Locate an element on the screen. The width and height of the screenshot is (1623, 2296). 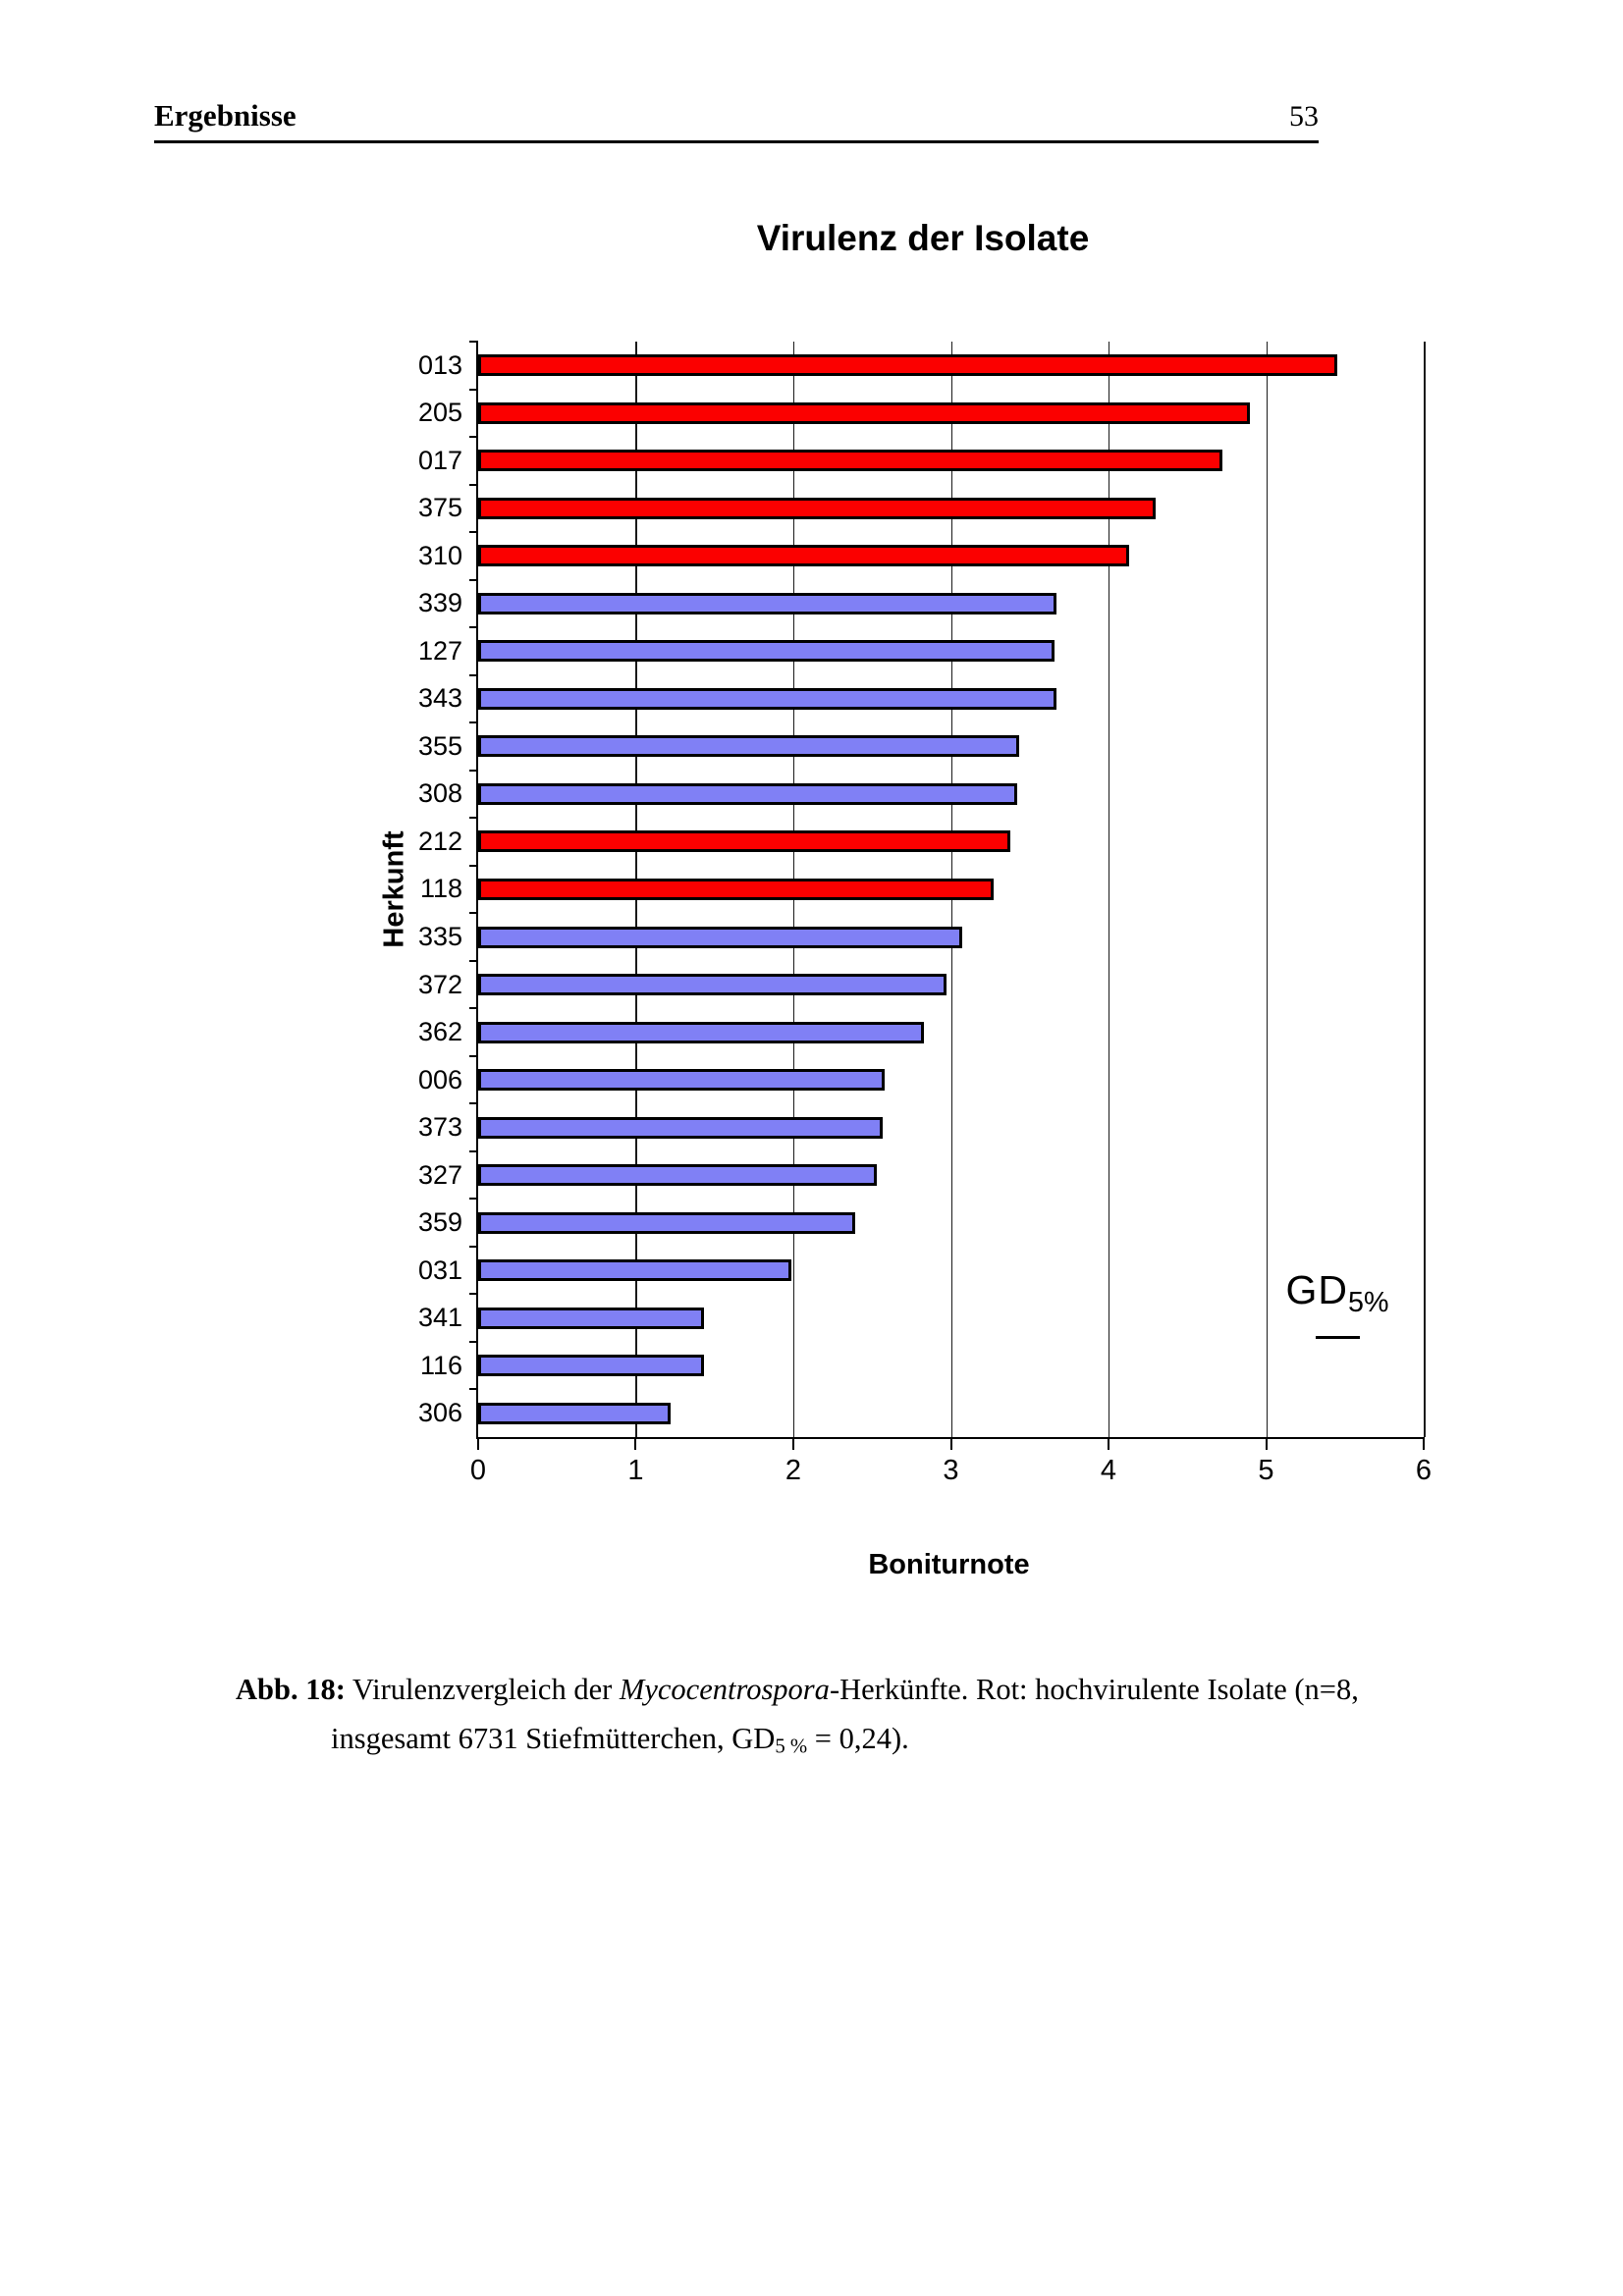
page-number: 53 is located at coordinates (1304, 116).